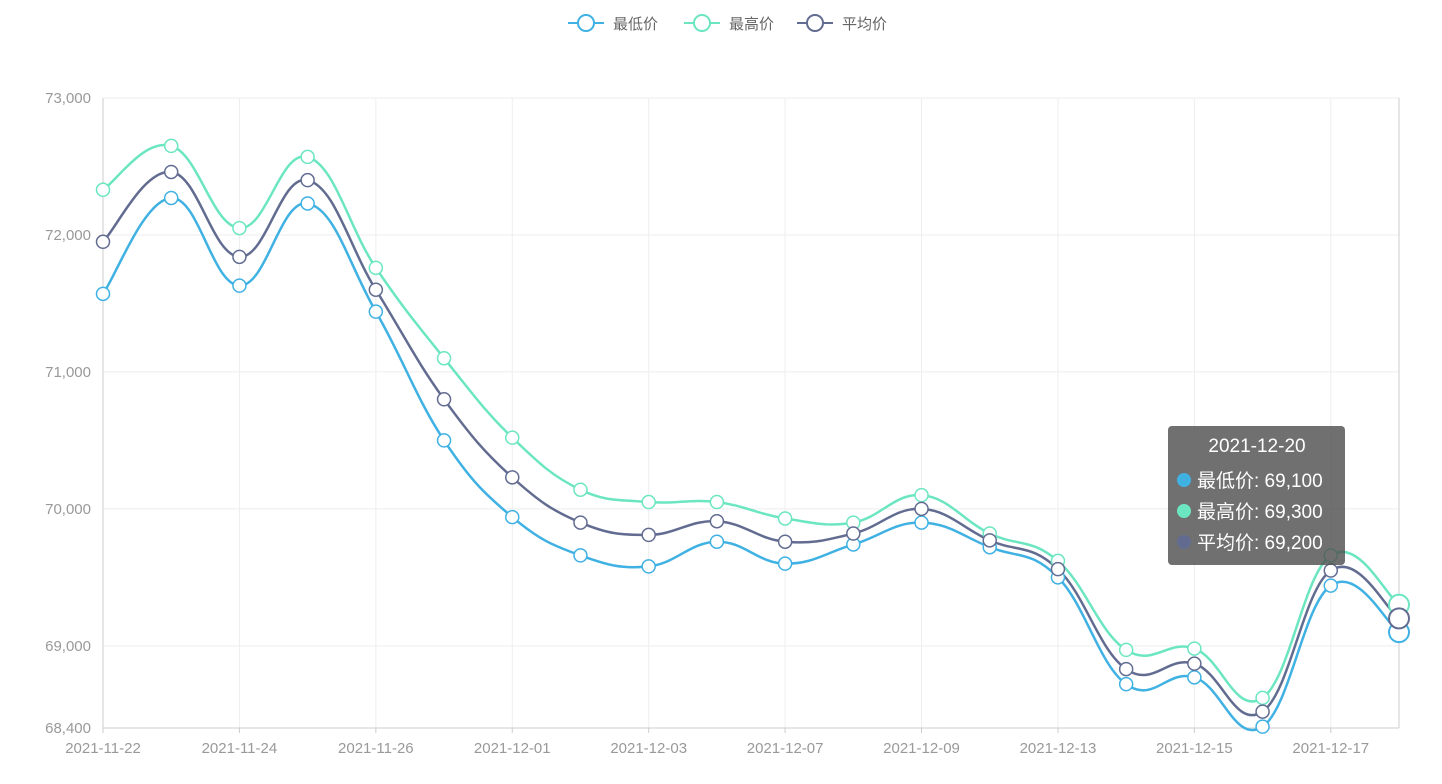  I want to click on x-tick-label: 2021-12-13, so click(1058, 748).